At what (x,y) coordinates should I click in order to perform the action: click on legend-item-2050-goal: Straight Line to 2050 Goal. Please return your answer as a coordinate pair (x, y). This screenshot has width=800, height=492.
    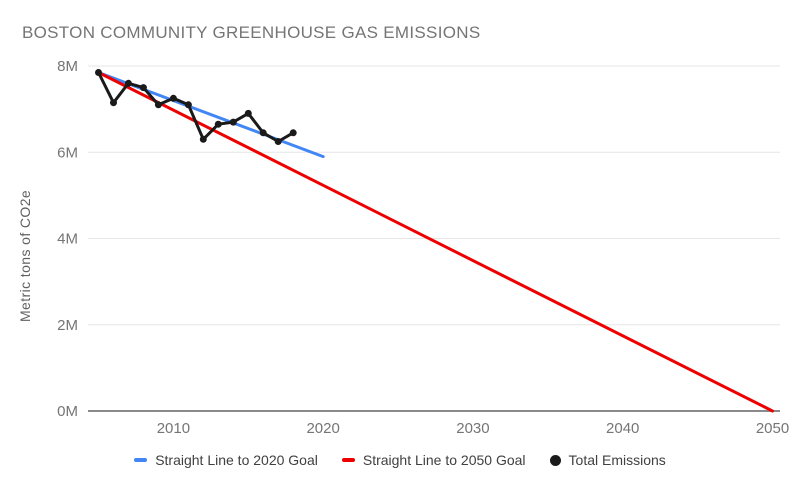
    Looking at the image, I should click on (433, 460).